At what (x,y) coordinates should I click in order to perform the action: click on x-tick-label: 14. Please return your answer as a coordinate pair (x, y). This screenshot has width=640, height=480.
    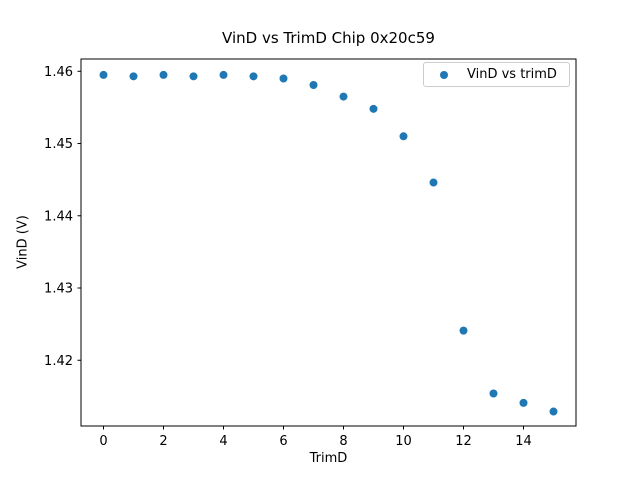
    Looking at the image, I should click on (523, 441).